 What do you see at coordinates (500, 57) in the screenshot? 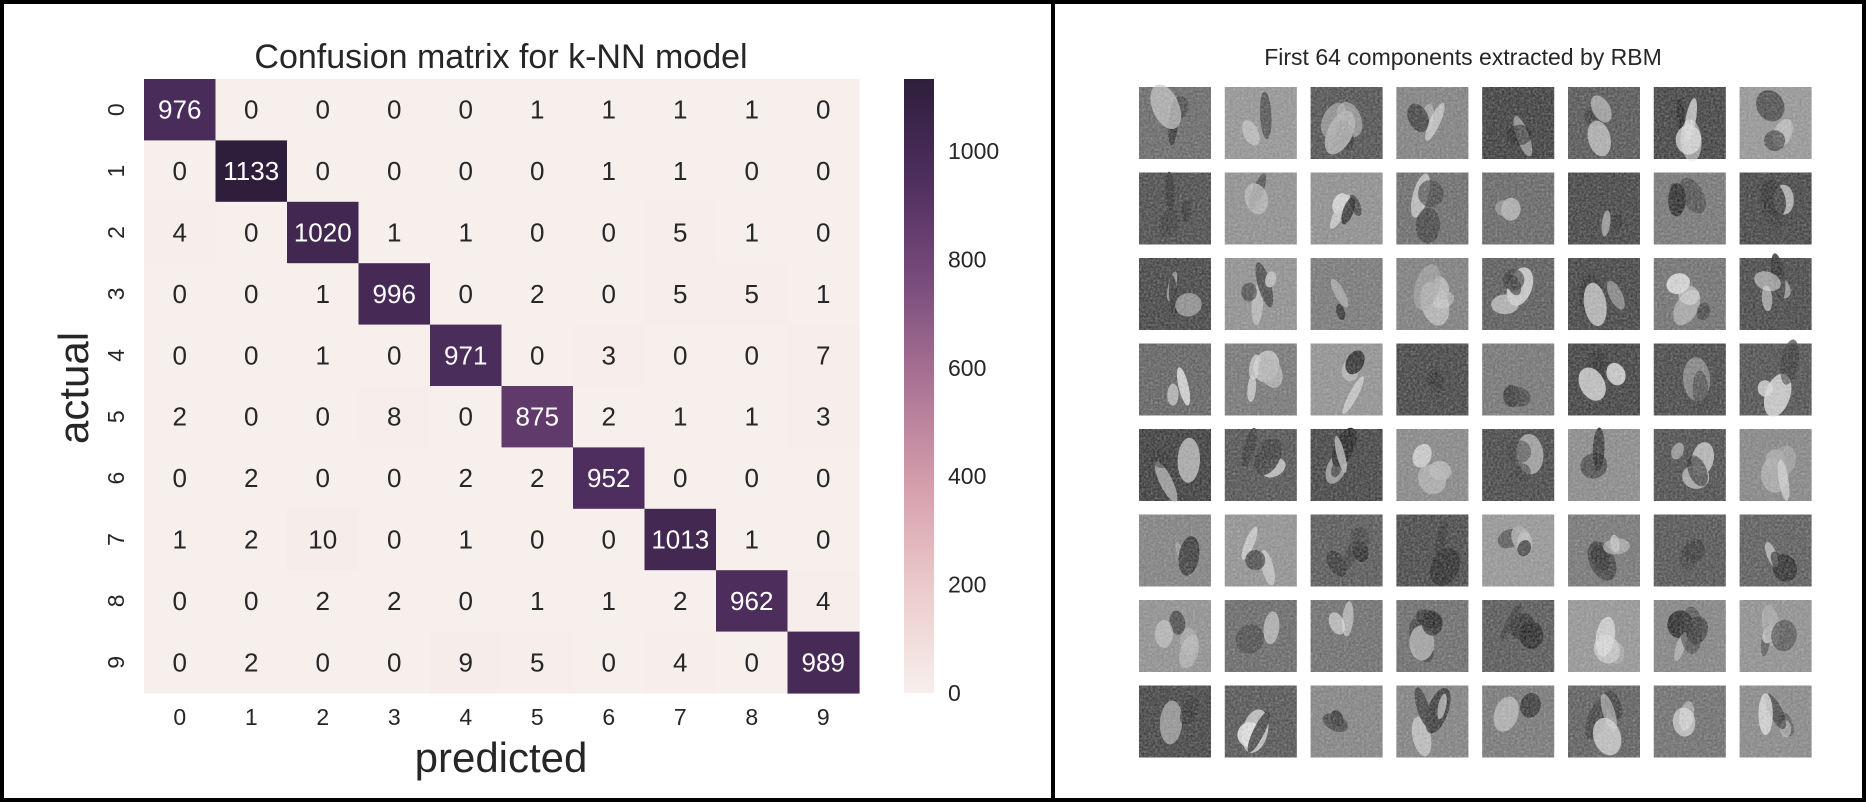
I see `heatmap-title: Confusion matrix for k-NN model` at bounding box center [500, 57].